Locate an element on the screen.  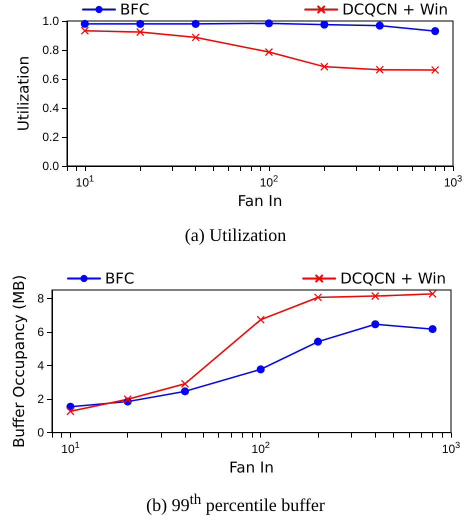
y-tick-label: 6 is located at coordinates (40, 331).